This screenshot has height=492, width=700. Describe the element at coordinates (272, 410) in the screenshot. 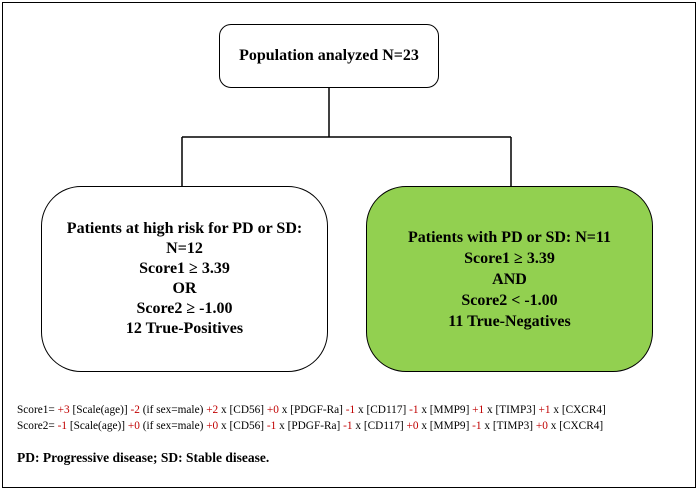

I see `score1-coef-4: +0` at that location.